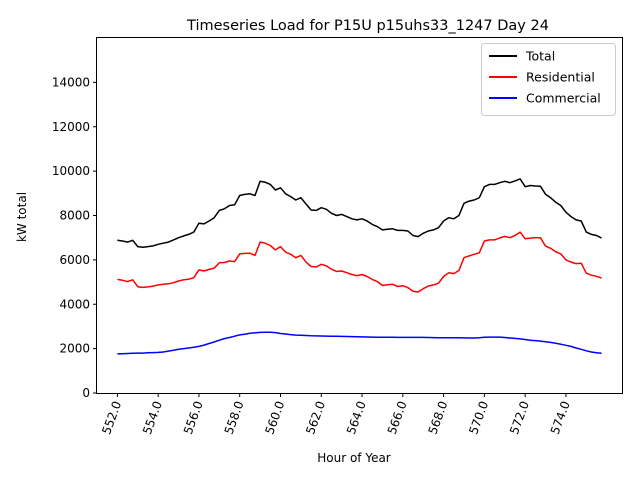  Describe the element at coordinates (563, 98) in the screenshot. I see `legend-label-commercial: Commercial` at that location.